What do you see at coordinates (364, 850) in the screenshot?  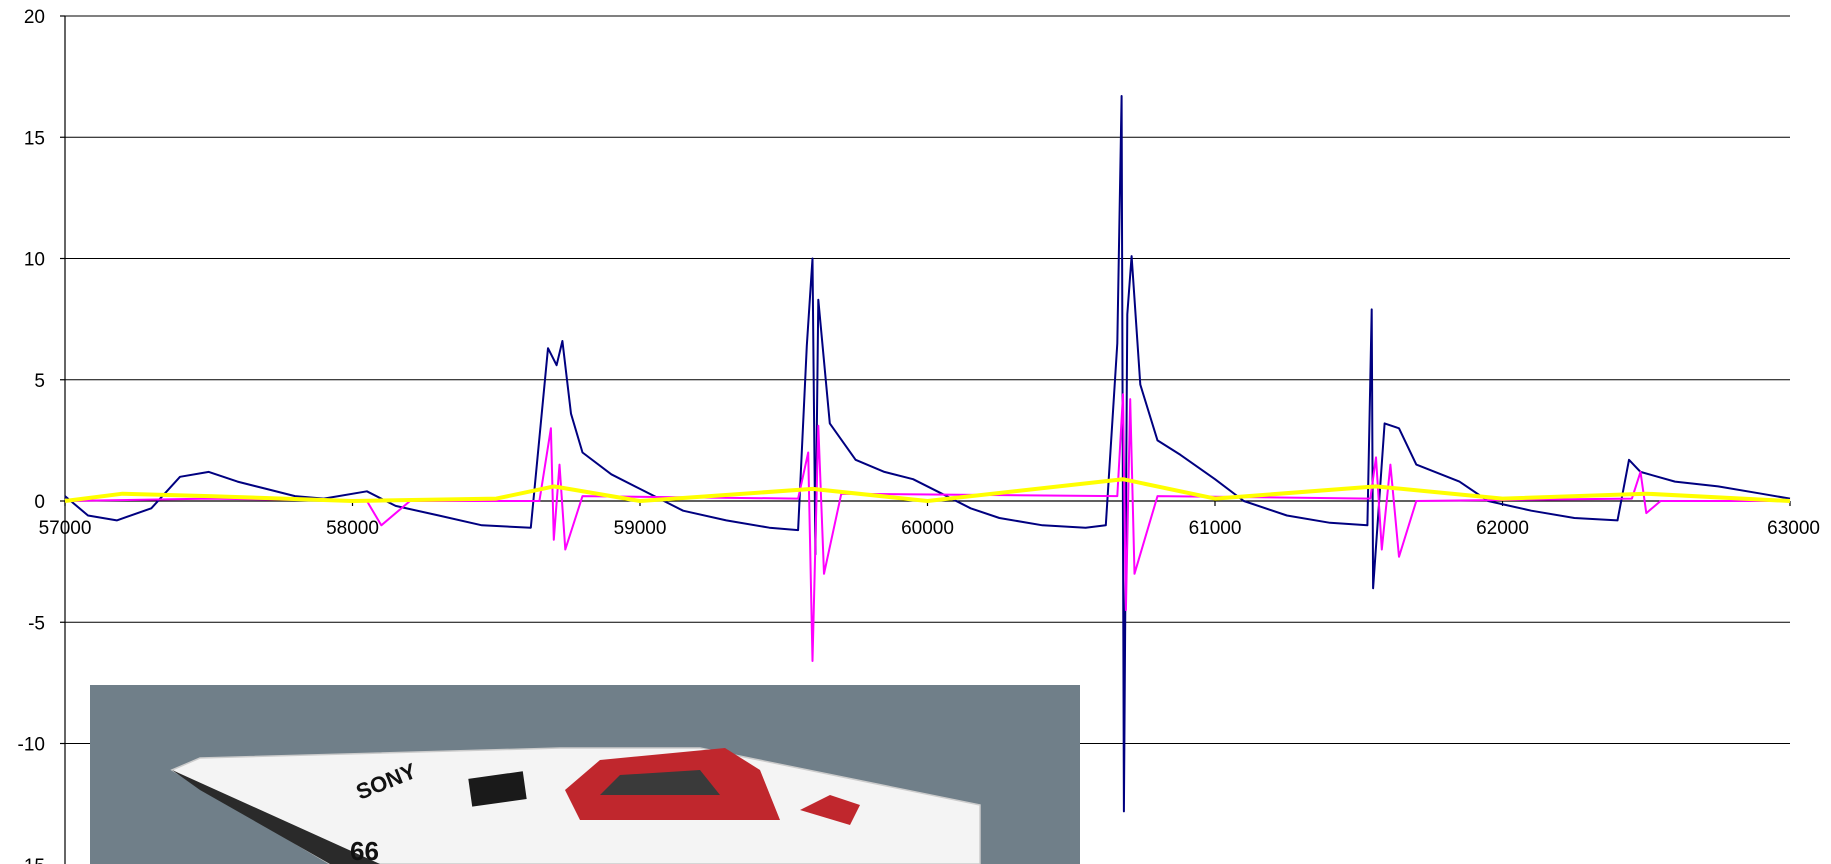 I see `boat-hull-number: 66` at bounding box center [364, 850].